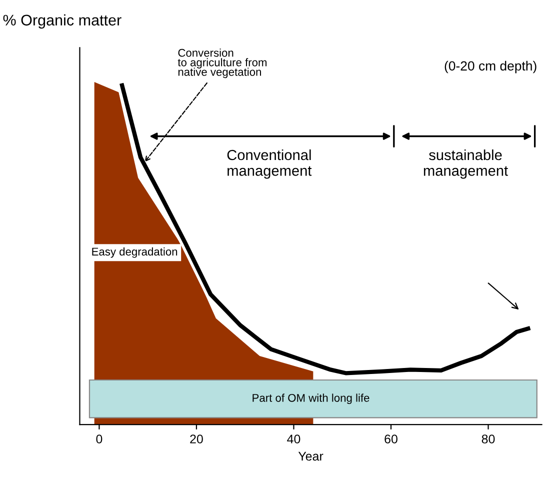  I want to click on y-axis-title: % Organic matter, so click(62, 21).